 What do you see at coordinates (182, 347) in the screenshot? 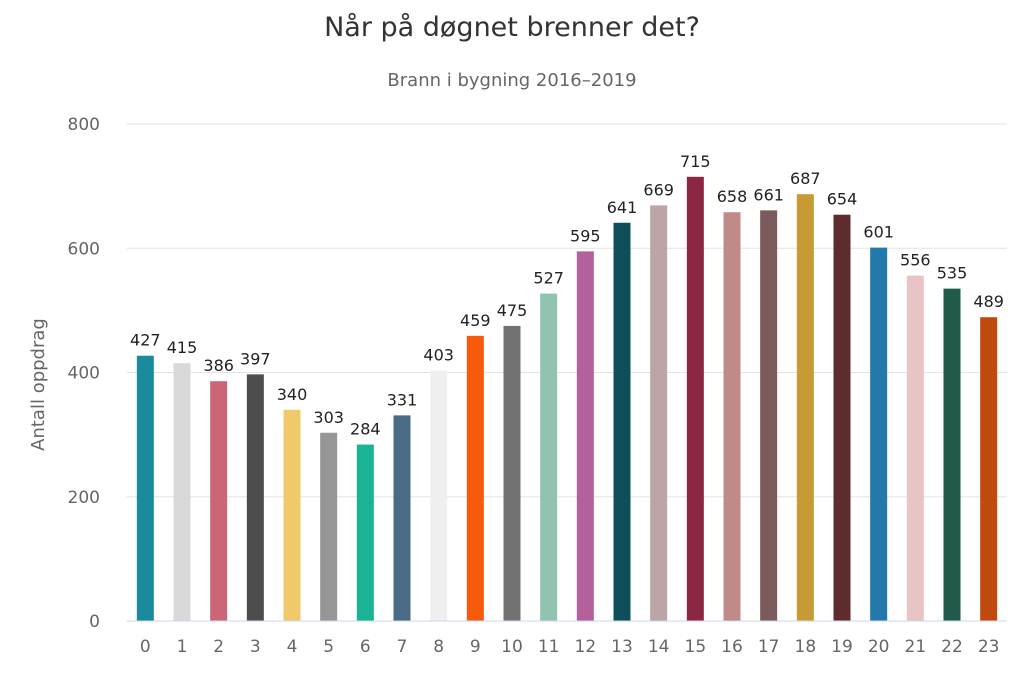
I see `data-label: 415` at bounding box center [182, 347].